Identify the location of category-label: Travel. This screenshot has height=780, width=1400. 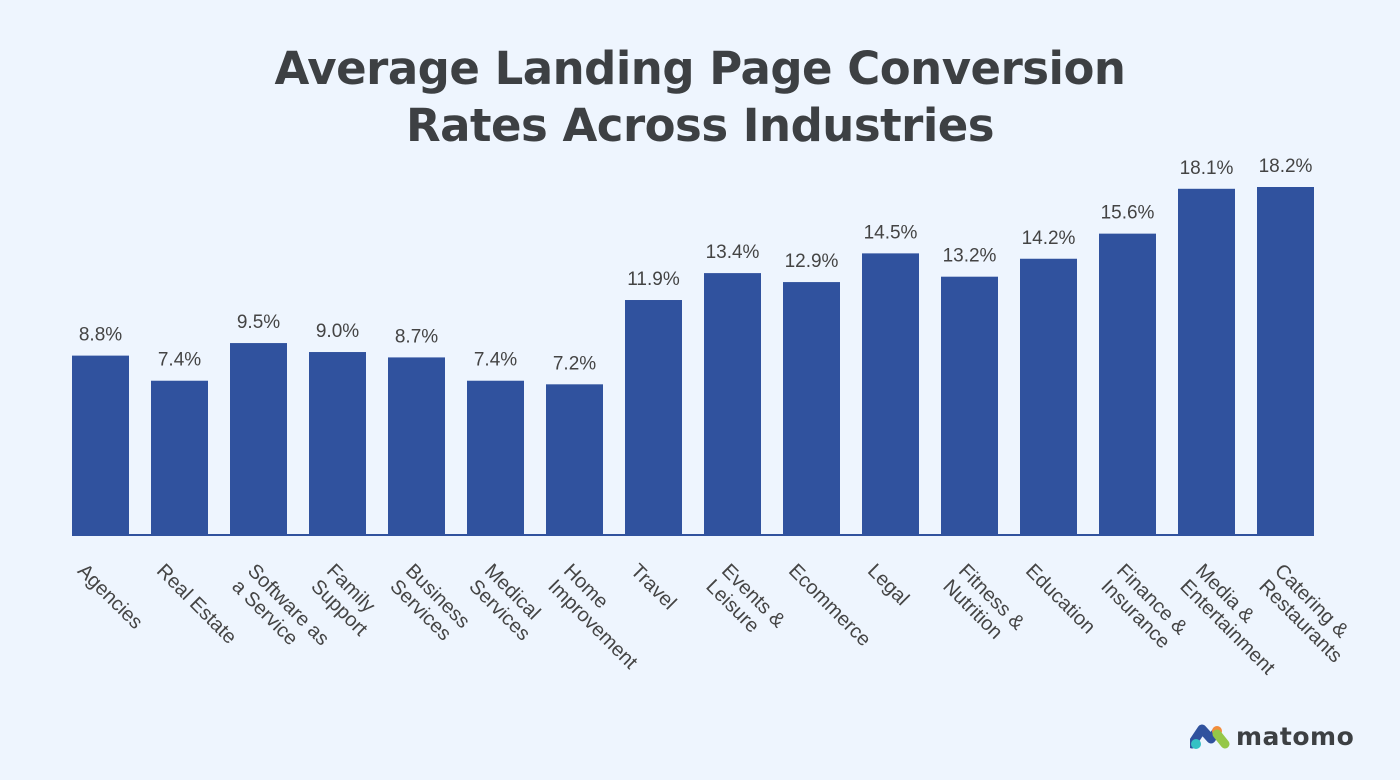
(653, 587).